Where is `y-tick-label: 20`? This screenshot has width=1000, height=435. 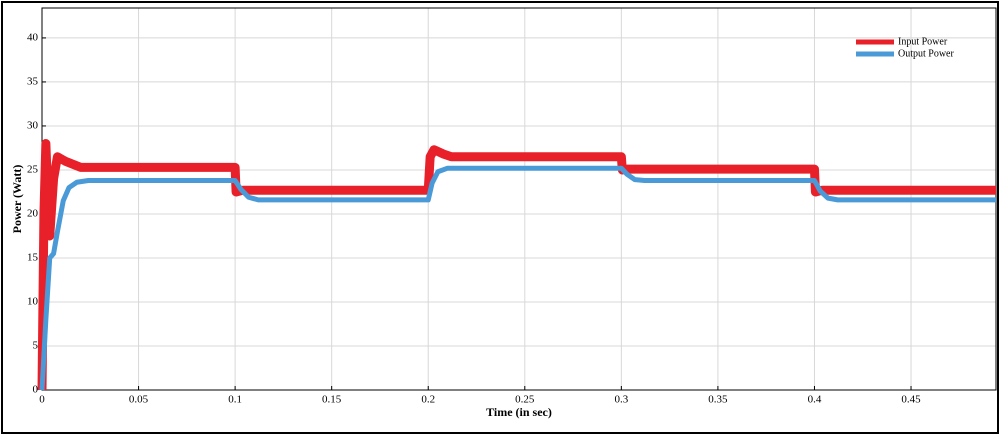
y-tick-label: 20 is located at coordinates (33, 213).